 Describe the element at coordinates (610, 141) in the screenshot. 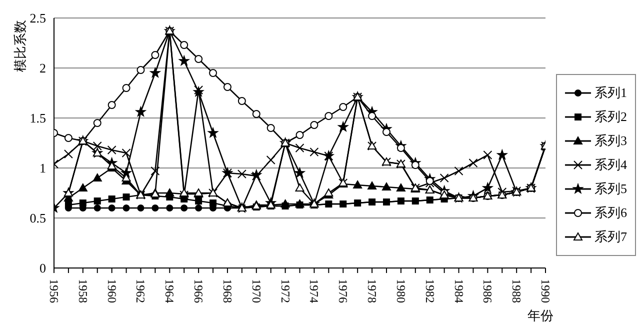

I see `legend-label: 系列3` at that location.